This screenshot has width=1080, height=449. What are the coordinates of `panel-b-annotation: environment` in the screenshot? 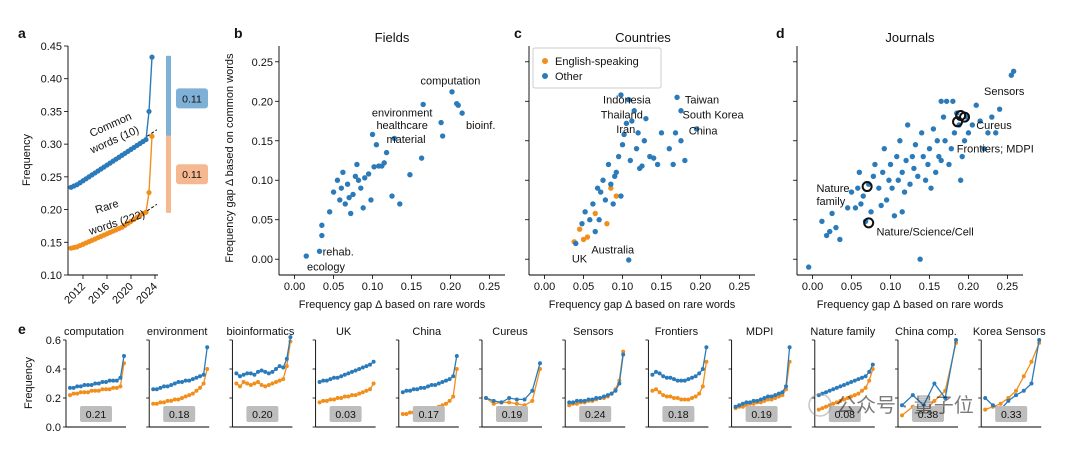 It's located at (402, 113).